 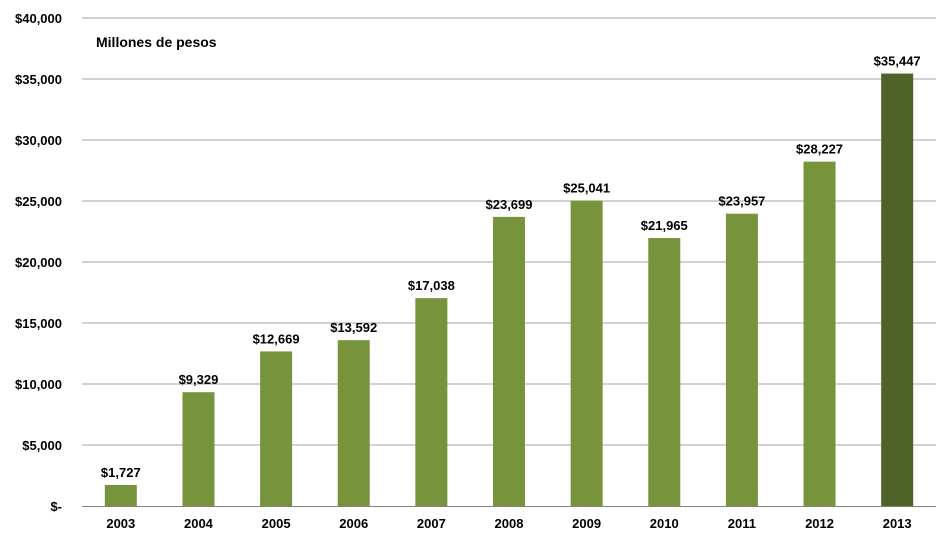 I want to click on x-tick-label: 2005, so click(x=276, y=523).